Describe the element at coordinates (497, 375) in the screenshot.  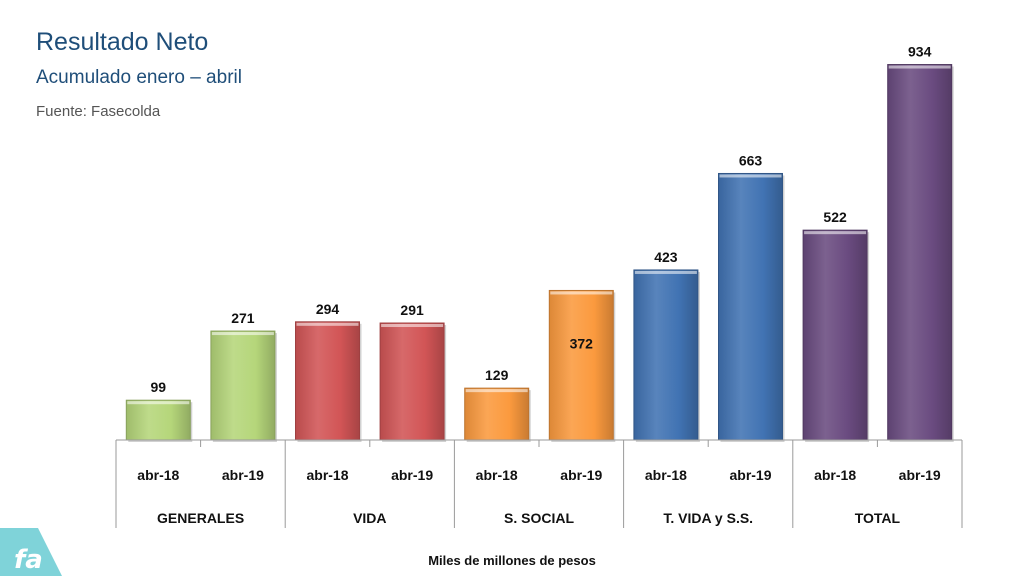
I see `data-label: 129` at that location.